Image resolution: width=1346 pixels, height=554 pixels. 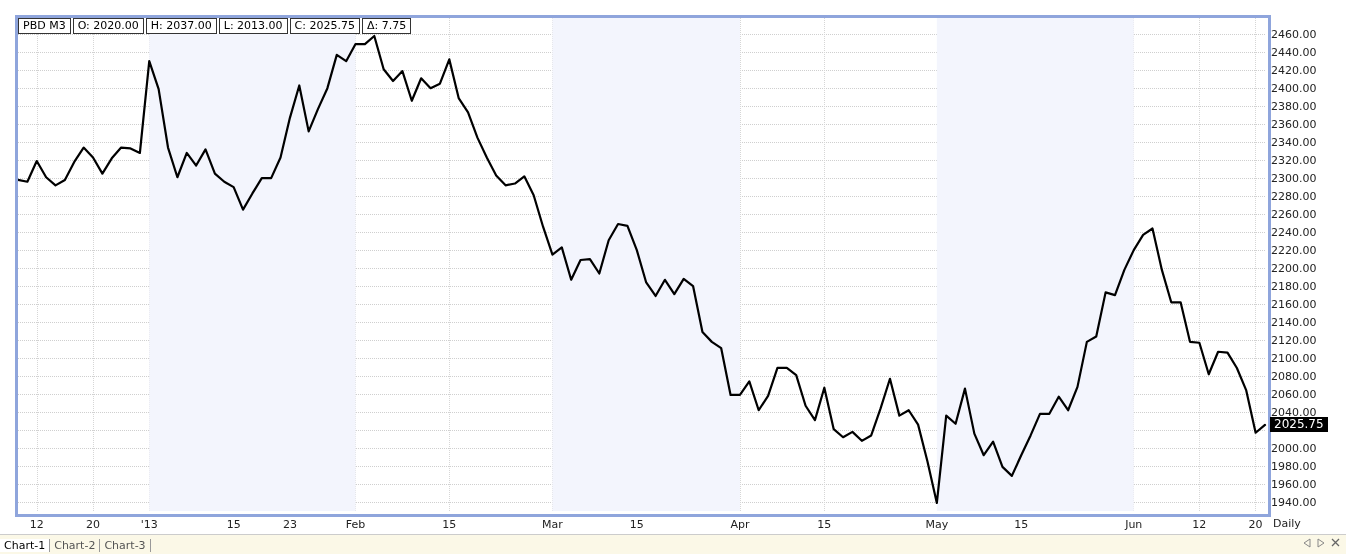 What do you see at coordinates (355, 524) in the screenshot?
I see `x-tick-label: Feb` at bounding box center [355, 524].